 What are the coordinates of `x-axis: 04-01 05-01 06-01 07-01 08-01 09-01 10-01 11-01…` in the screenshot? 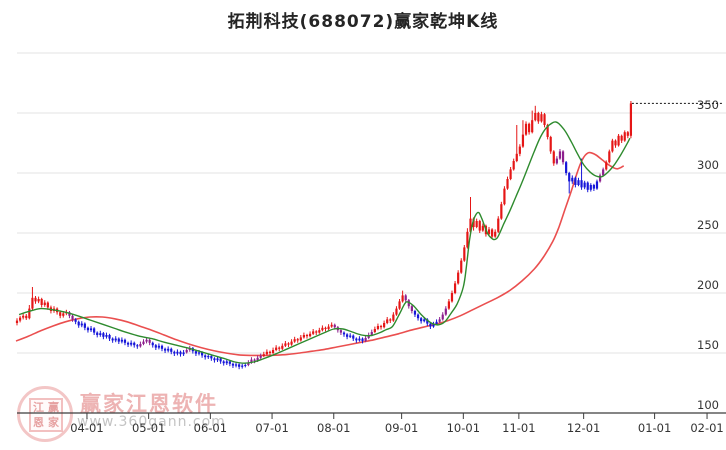 It's located at (397, 424).